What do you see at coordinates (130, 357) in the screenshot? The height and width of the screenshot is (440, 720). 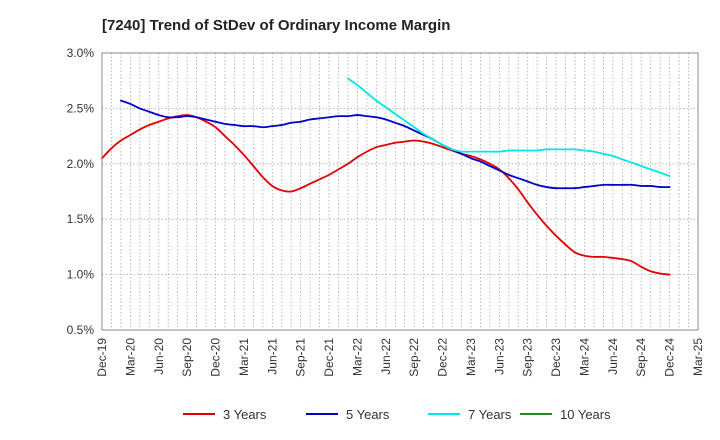 I see `x-tick-label: Mar-20` at bounding box center [130, 357].